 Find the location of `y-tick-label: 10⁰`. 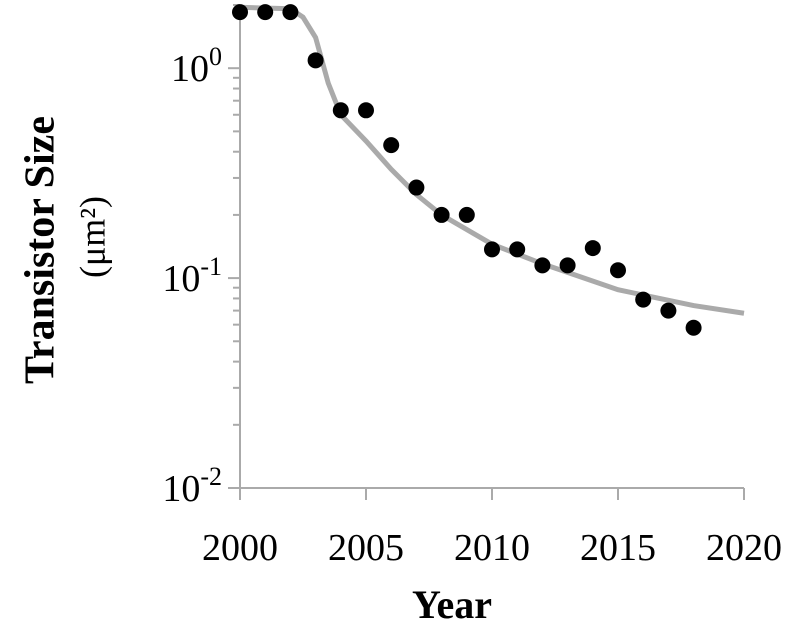

y-tick-label: 10⁰ is located at coordinates (196, 66).